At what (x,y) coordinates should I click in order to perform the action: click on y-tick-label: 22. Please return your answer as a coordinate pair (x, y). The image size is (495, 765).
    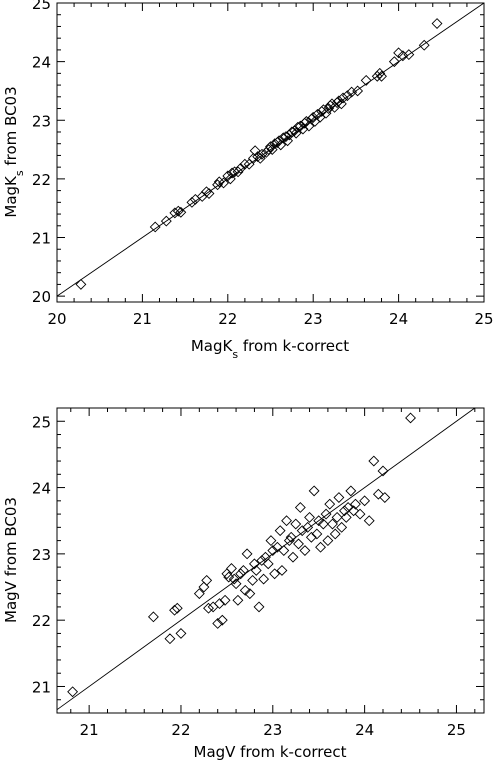
    Looking at the image, I should click on (41, 621).